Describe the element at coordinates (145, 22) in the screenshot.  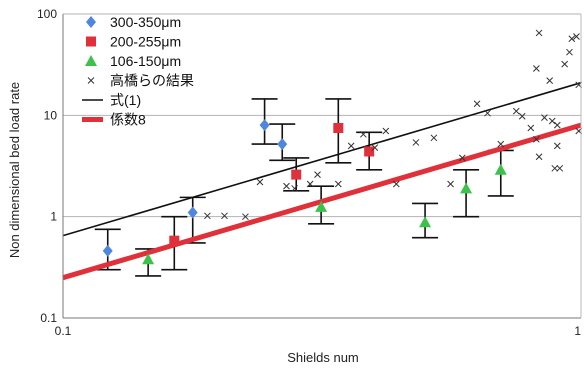
I see `legend-label: 300-350μm` at that location.